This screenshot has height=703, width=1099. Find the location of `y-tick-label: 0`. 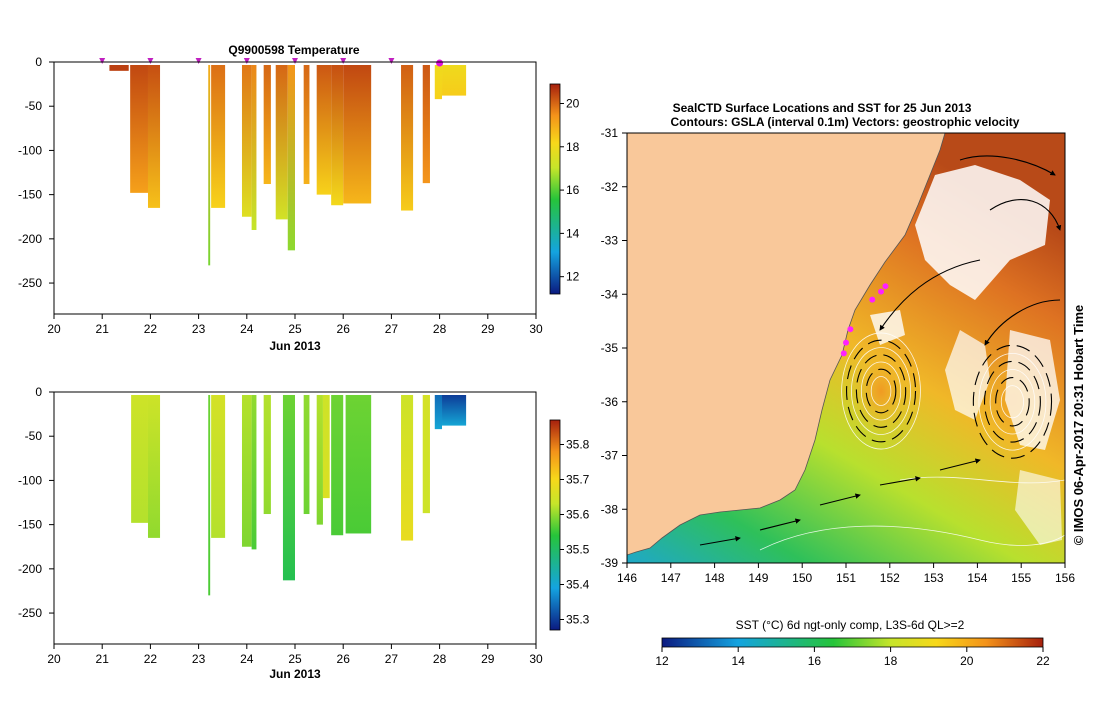

y-tick-label: 0 is located at coordinates (38, 62).